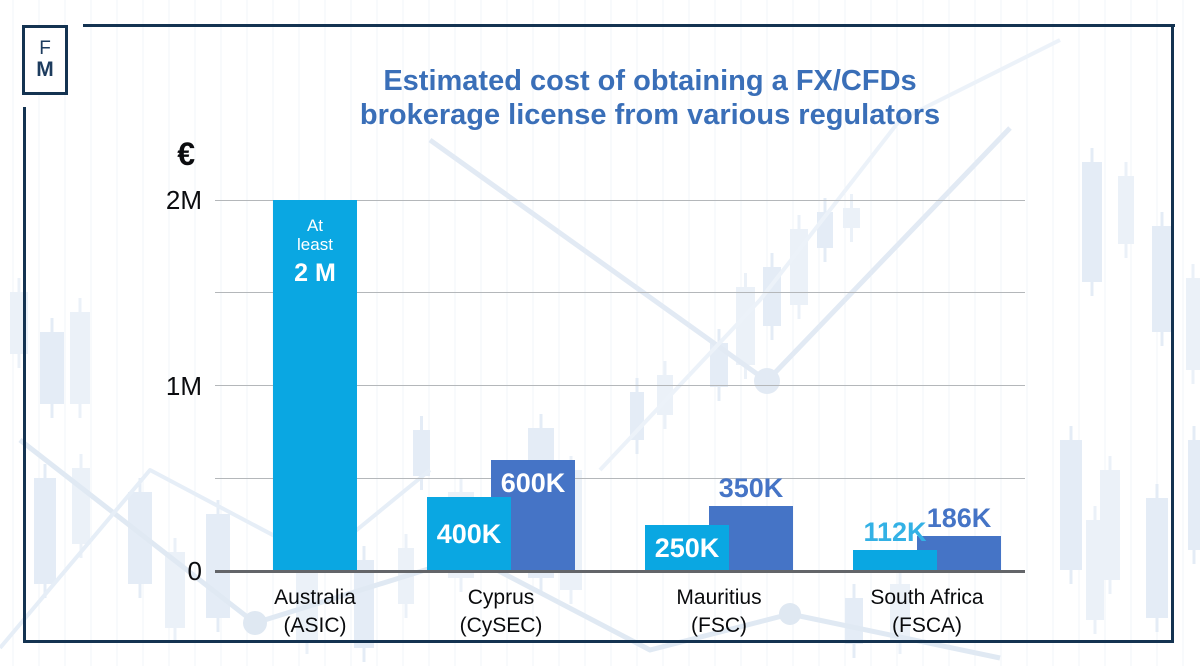 This screenshot has width=1200, height=666. What do you see at coordinates (650, 81) in the screenshot?
I see `chart-title-line1: Estimated cost of obtaining a FX/CFDs` at bounding box center [650, 81].